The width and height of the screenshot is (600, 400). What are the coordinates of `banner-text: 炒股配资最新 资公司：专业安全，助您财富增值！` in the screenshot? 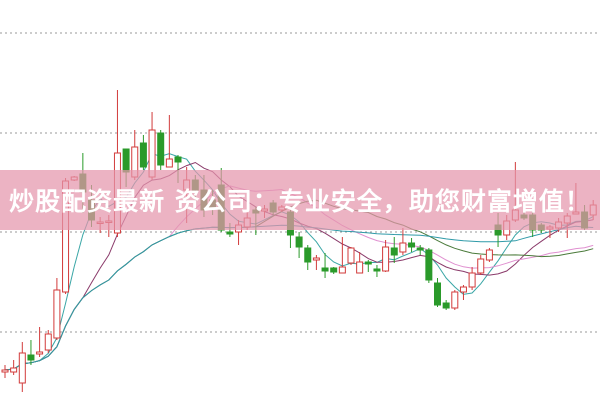 It's located at (300, 201).